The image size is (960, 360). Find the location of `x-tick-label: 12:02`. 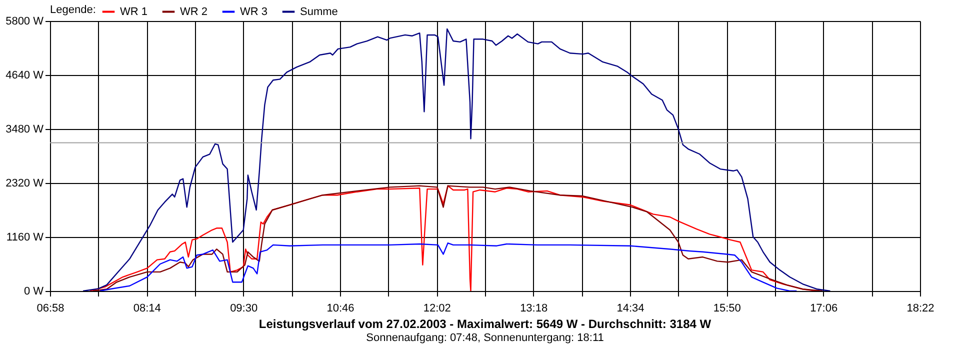

x-tick-label: 12:02 is located at coordinates (437, 308).